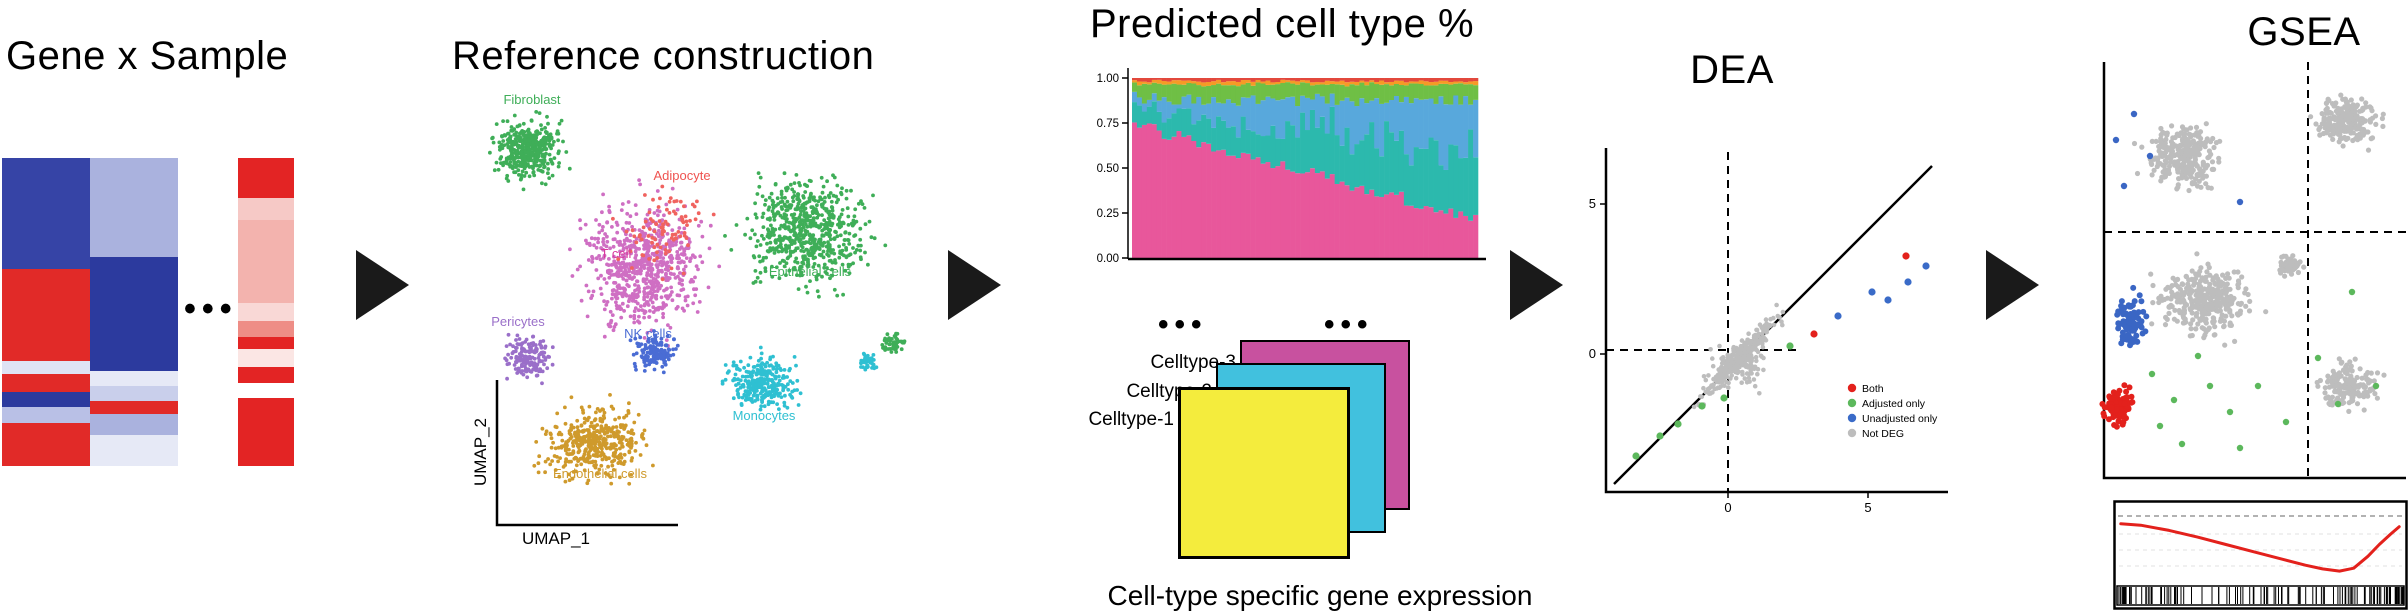 Image resolution: width=2408 pixels, height=614 pixels. Describe the element at coordinates (663, 233) in the screenshot. I see `cluster-adipocyte` at that location.